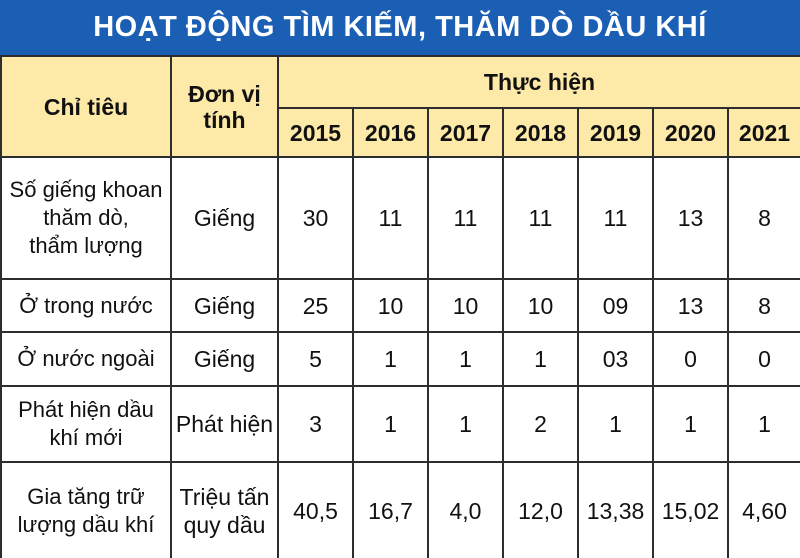  Describe the element at coordinates (465, 132) in the screenshot. I see `year-header-2017: 2017` at that location.